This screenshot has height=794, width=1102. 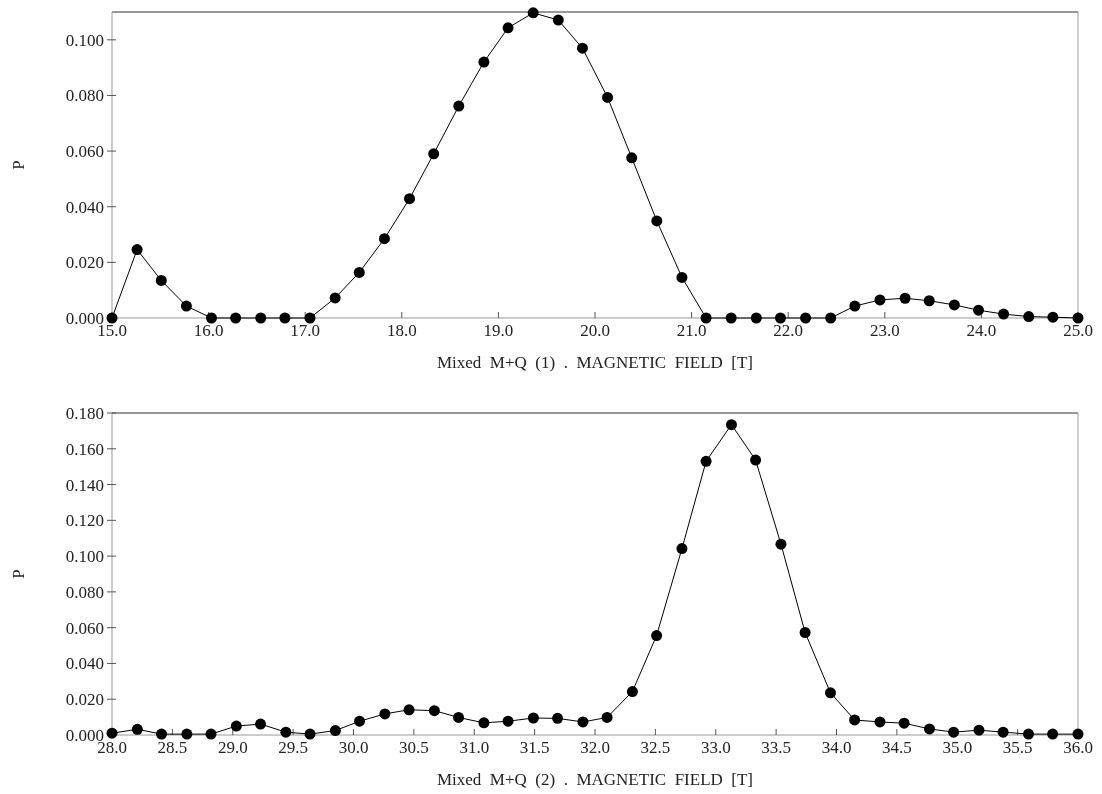 I want to click on x-tick-label: 30.0, so click(x=353, y=747).